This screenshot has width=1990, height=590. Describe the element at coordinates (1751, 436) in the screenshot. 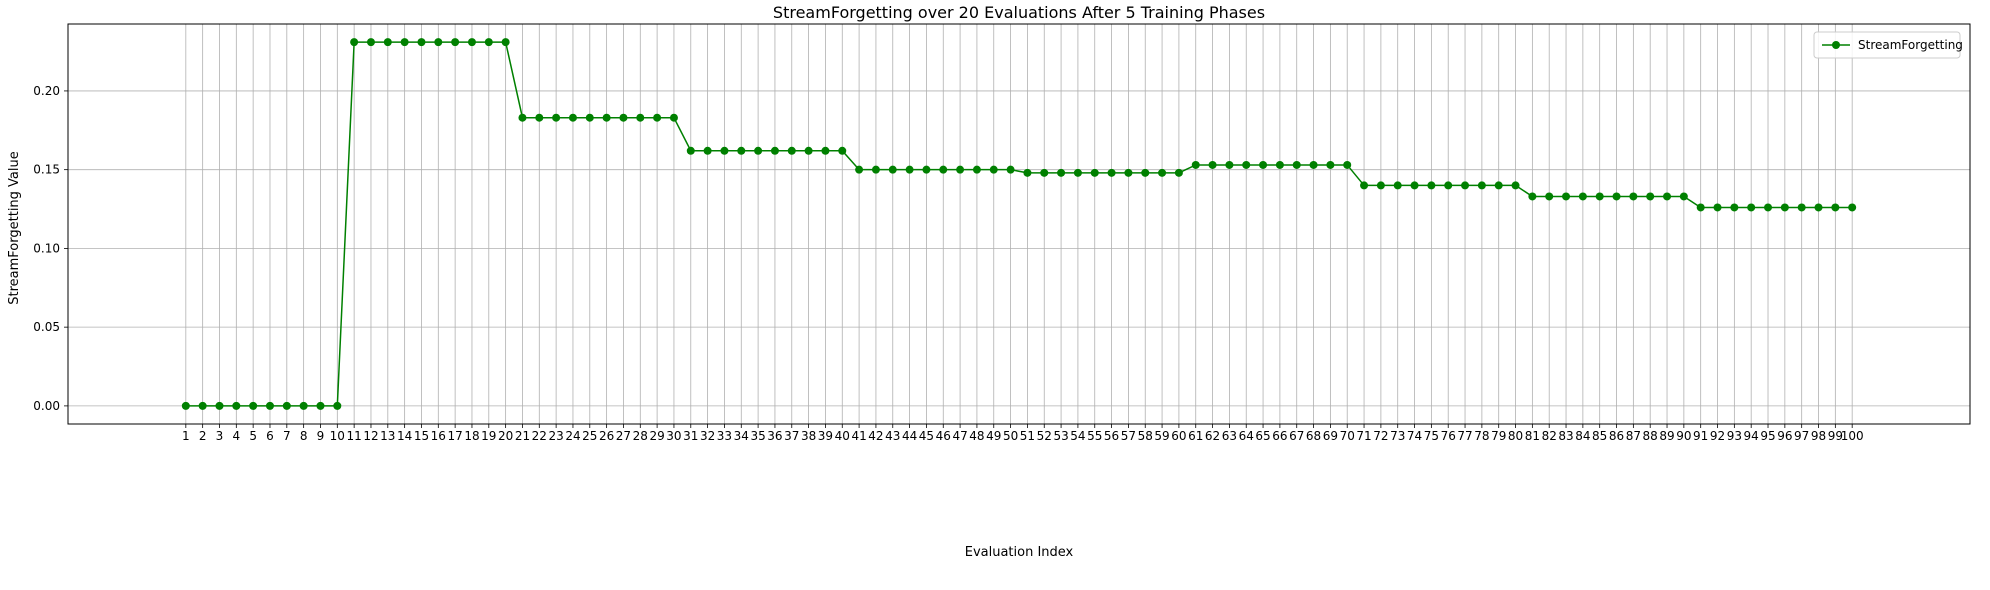

I see `x-tick-label: 94` at that location.